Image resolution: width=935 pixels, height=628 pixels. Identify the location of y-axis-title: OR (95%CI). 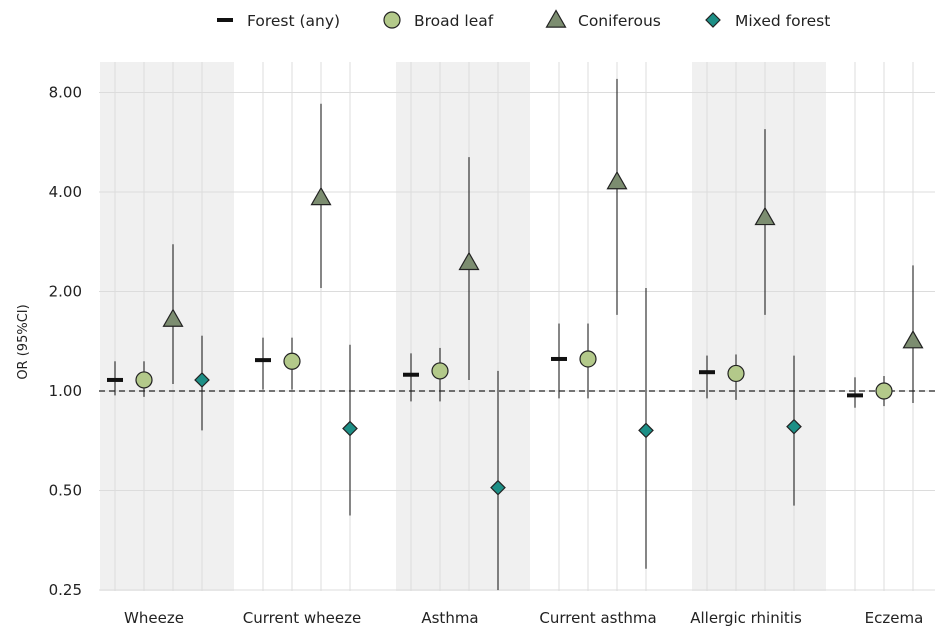
(23, 341).